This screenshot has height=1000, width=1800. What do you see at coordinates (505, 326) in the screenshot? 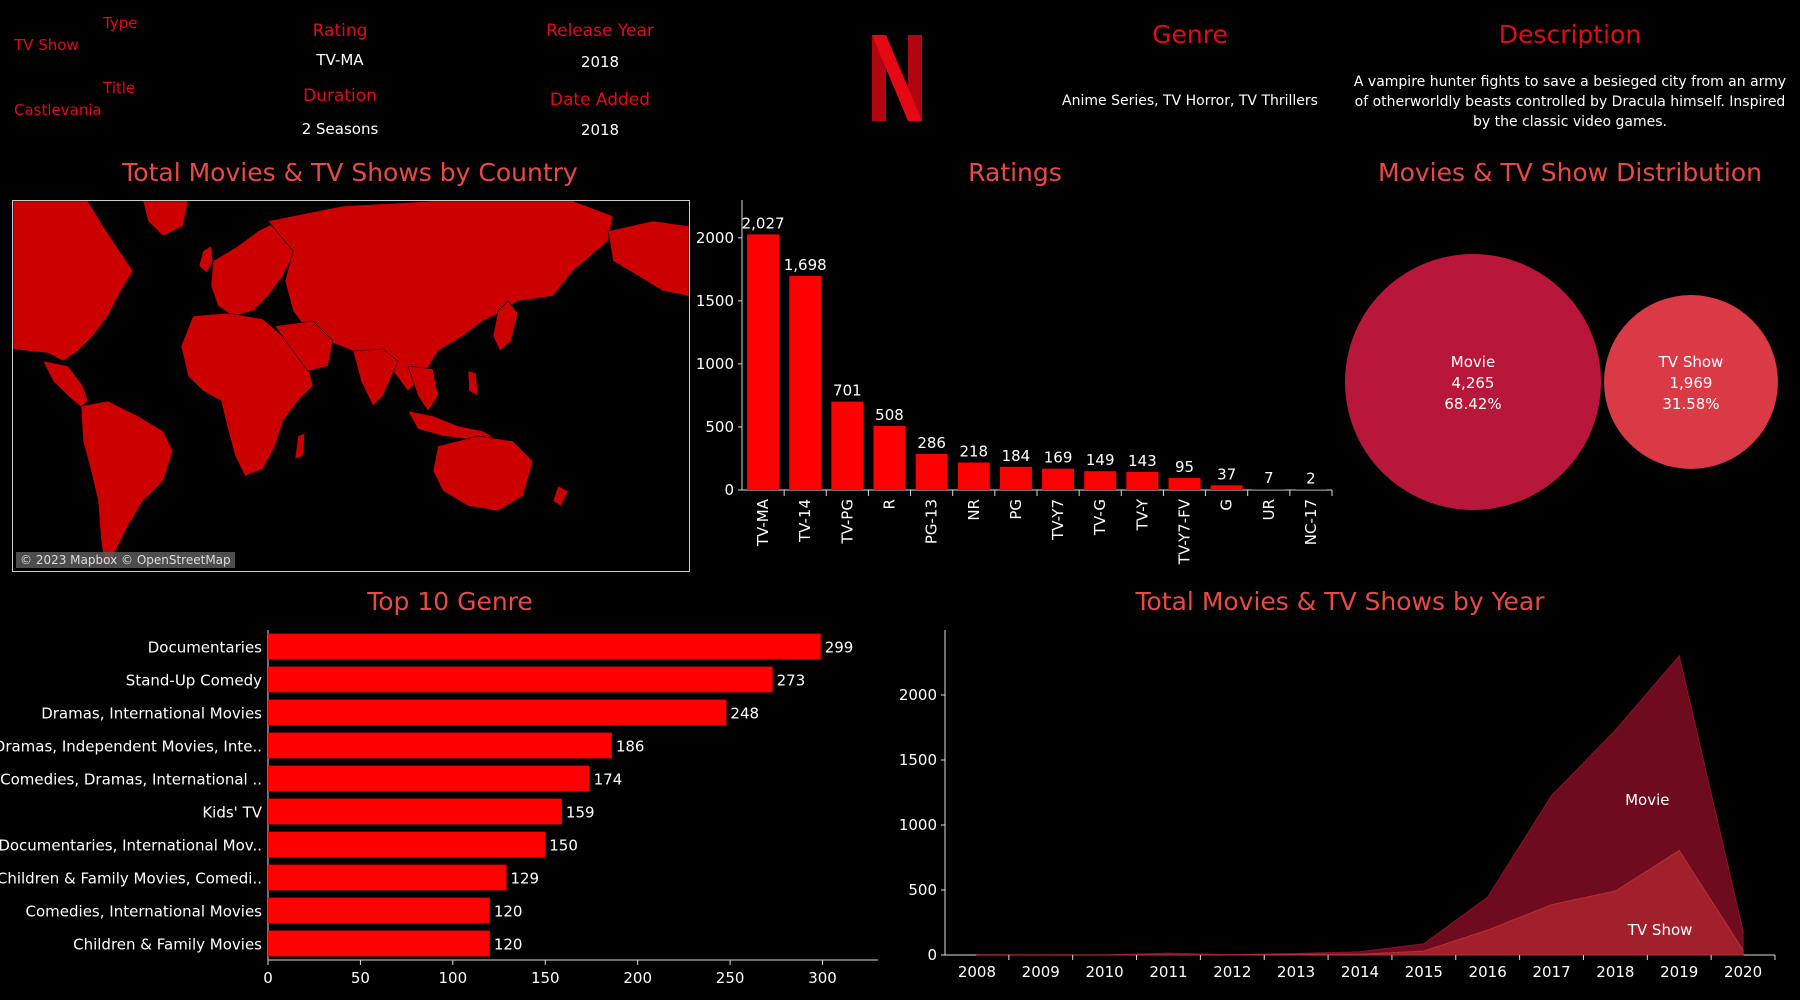
I see `japan-shape` at bounding box center [505, 326].